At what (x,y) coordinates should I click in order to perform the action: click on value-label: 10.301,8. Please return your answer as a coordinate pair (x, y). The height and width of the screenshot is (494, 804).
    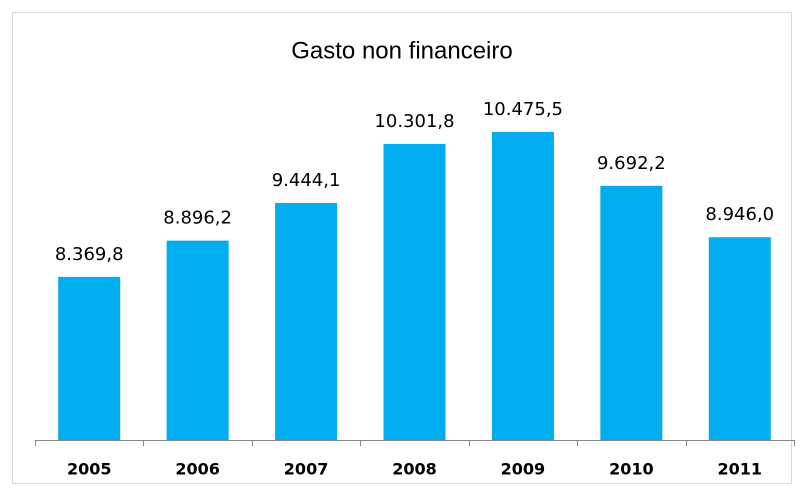
    Looking at the image, I should click on (414, 121).